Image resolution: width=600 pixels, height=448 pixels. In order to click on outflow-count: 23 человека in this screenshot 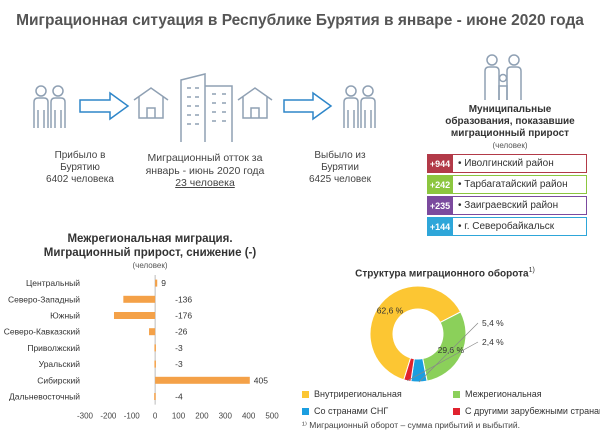, I will do `click(205, 183)`.